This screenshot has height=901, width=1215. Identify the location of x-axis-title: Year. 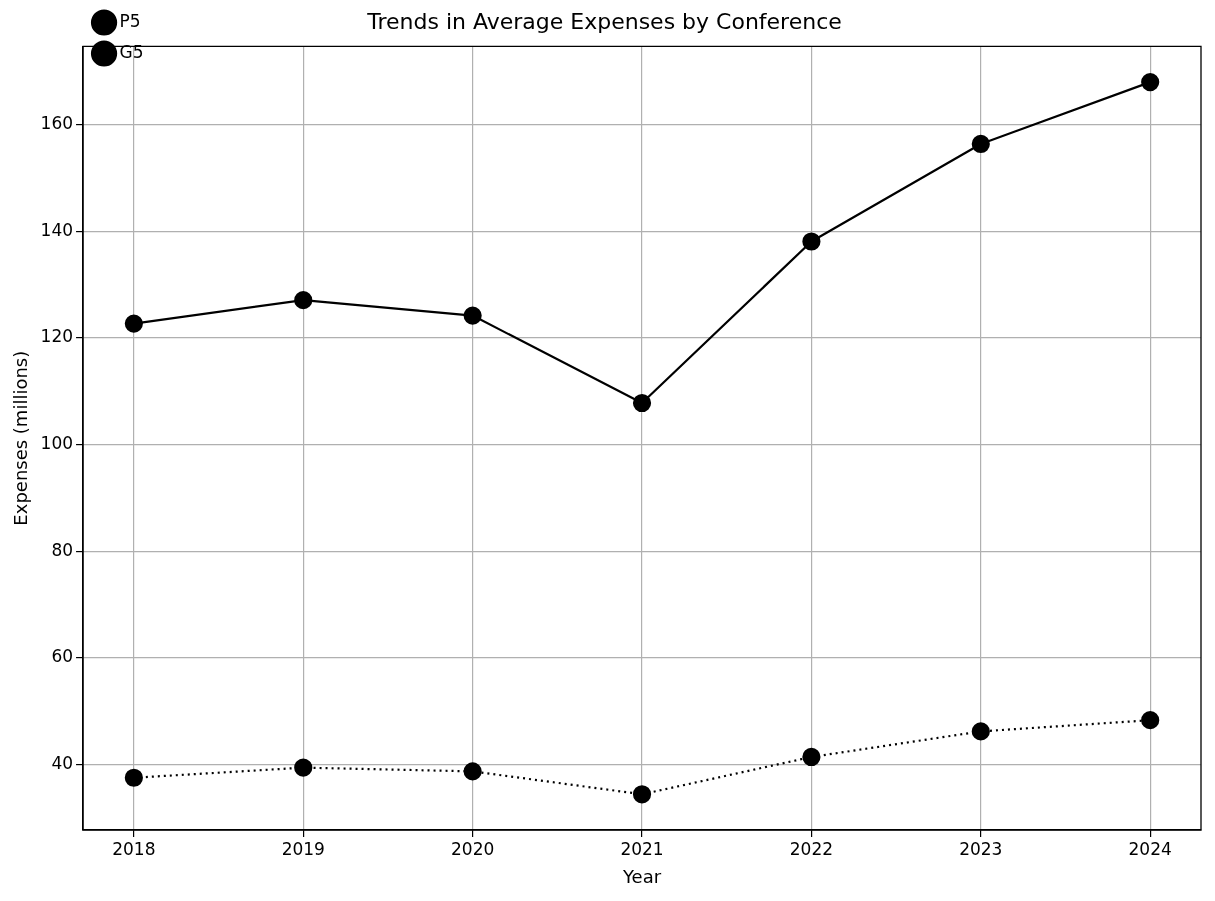
(641, 876).